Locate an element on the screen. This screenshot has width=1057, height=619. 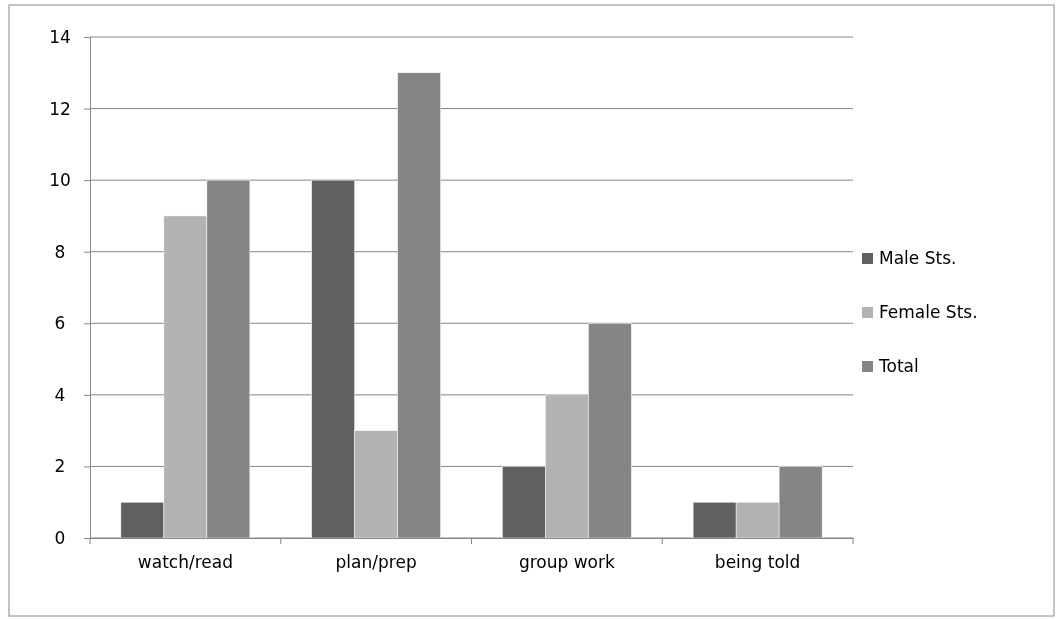
y-tick-label: 4 is located at coordinates (60, 394).